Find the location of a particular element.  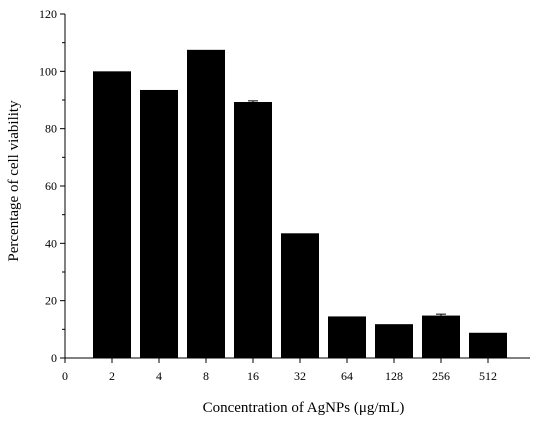

x-tick-label: 32 is located at coordinates (300, 376).